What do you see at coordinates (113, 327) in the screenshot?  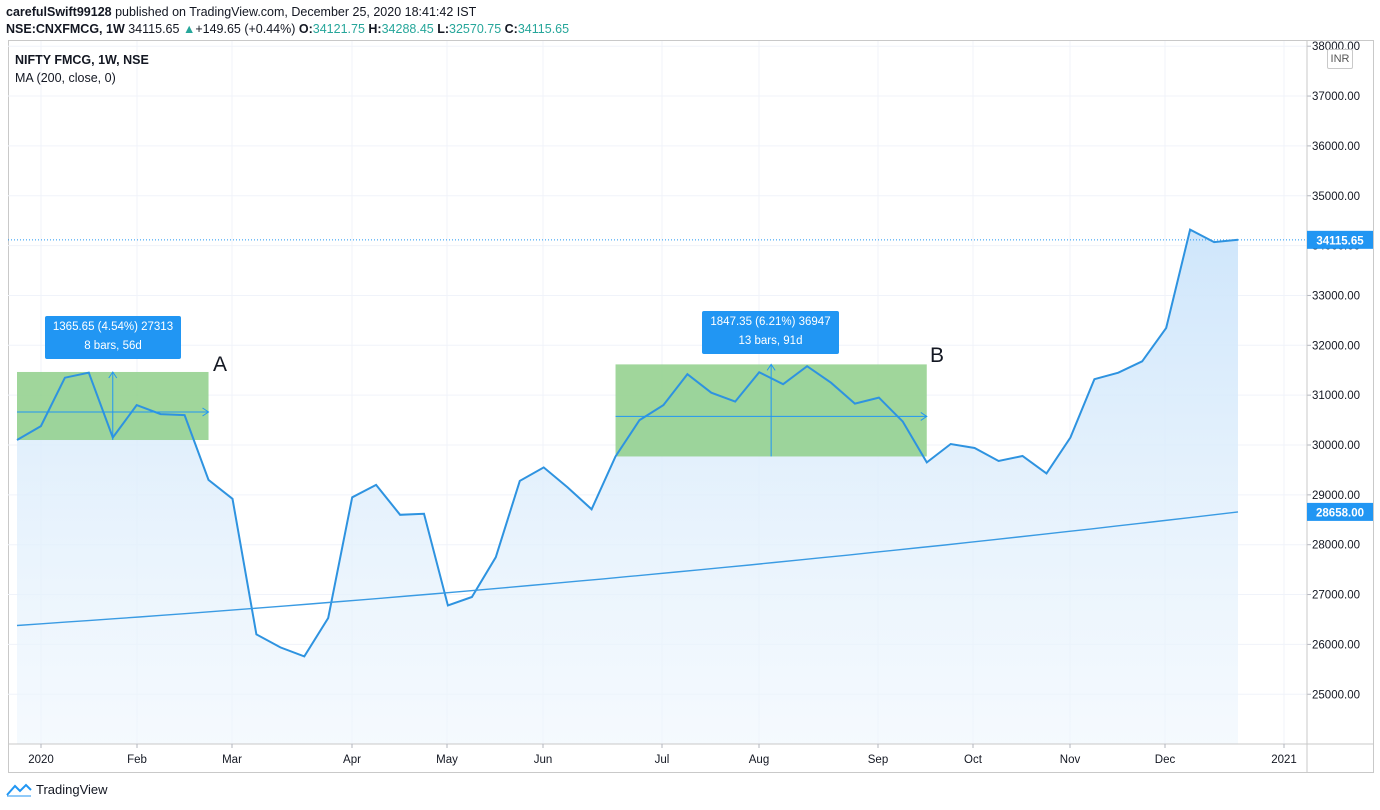 I see `range-label-a-line1: 1365.65 (4.54%) 27313` at bounding box center [113, 327].